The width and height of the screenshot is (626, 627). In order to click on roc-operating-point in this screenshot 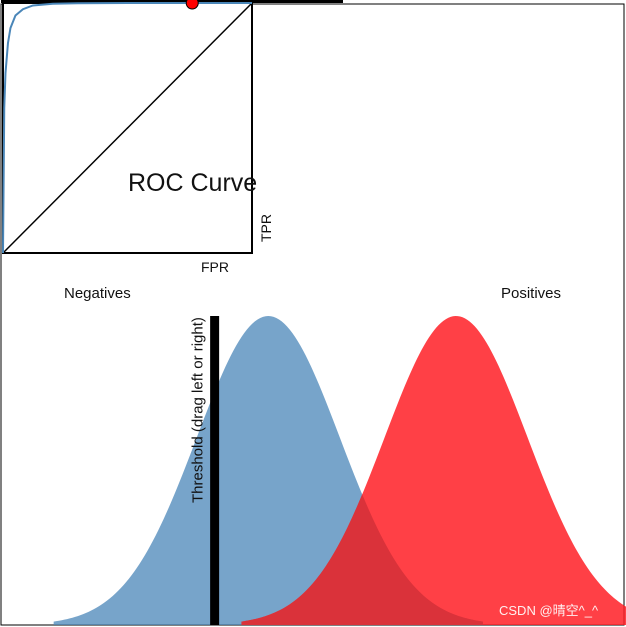, I will do `click(192, 5)`.